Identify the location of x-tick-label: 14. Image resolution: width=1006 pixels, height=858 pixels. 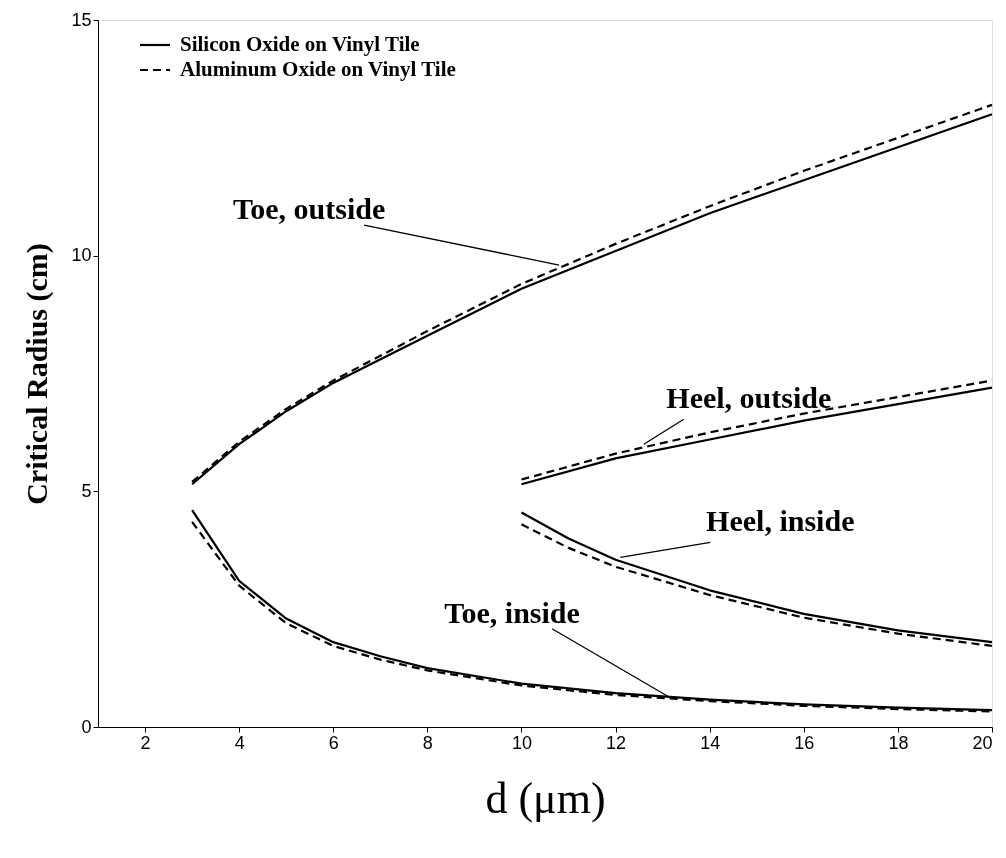
(710, 742).